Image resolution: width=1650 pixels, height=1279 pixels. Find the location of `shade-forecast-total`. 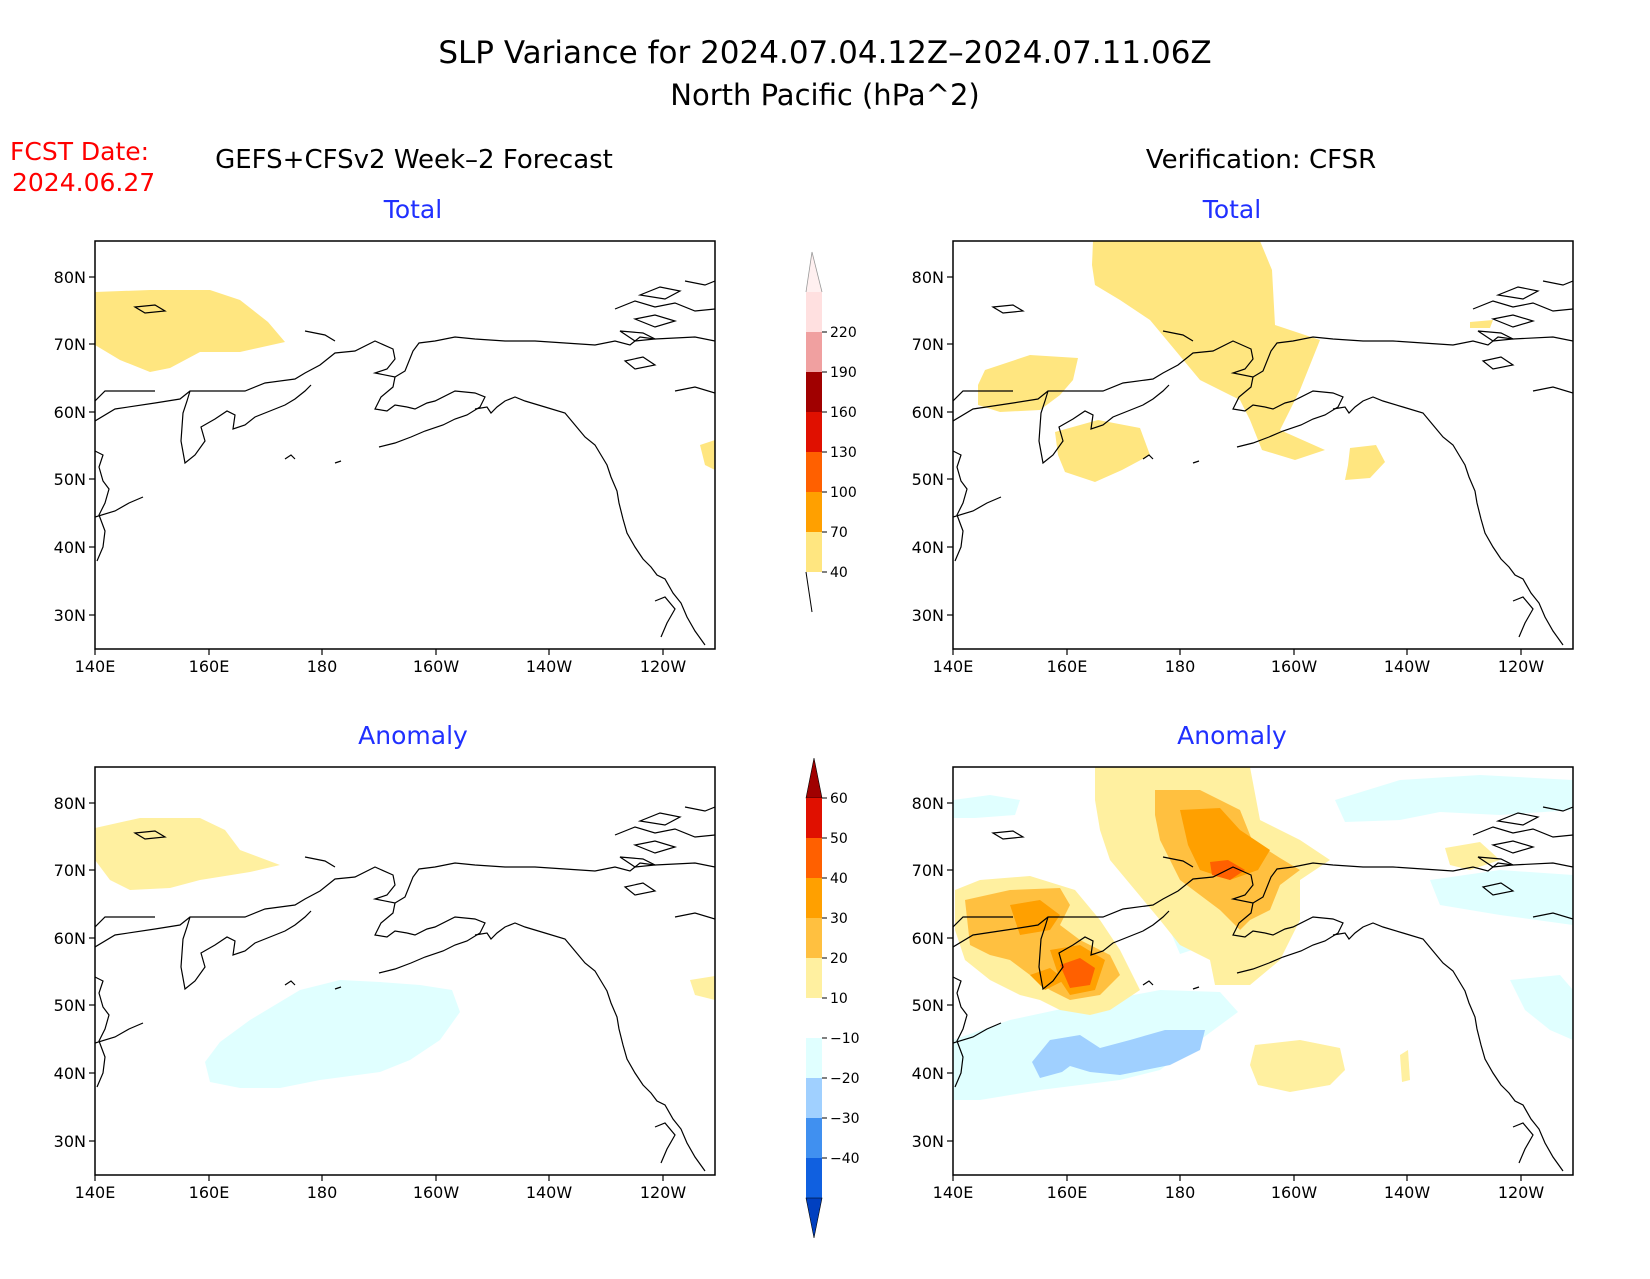

shade-forecast-total is located at coordinates (405, 380).